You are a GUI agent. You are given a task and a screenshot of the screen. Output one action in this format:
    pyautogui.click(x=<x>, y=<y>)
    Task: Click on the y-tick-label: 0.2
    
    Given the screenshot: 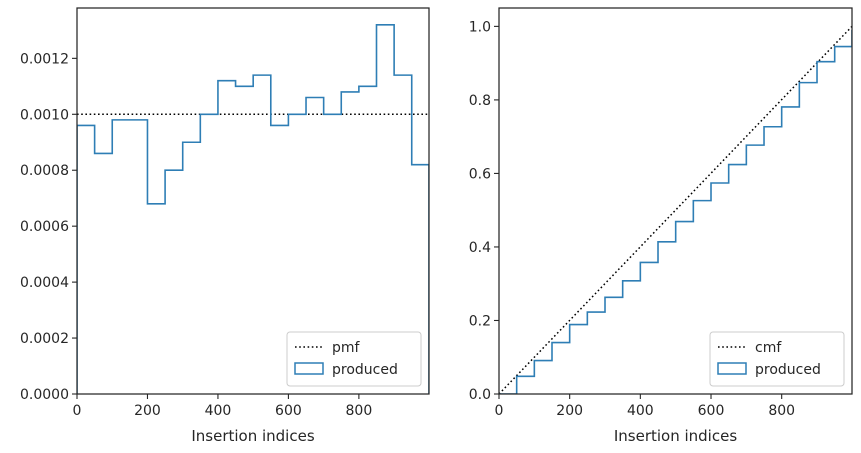 What is the action you would take?
    pyautogui.click(x=480, y=321)
    